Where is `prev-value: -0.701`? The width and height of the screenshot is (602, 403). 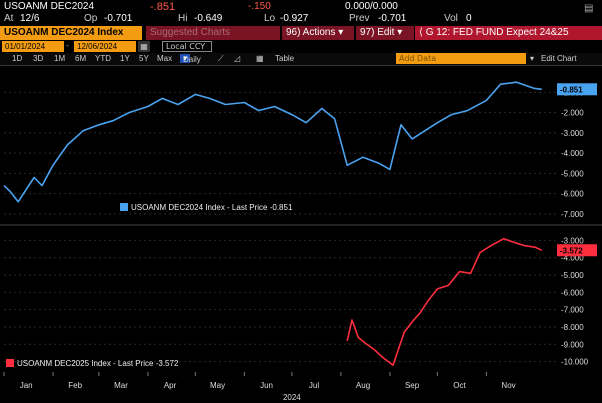
prev-value: -0.701 is located at coordinates (392, 18).